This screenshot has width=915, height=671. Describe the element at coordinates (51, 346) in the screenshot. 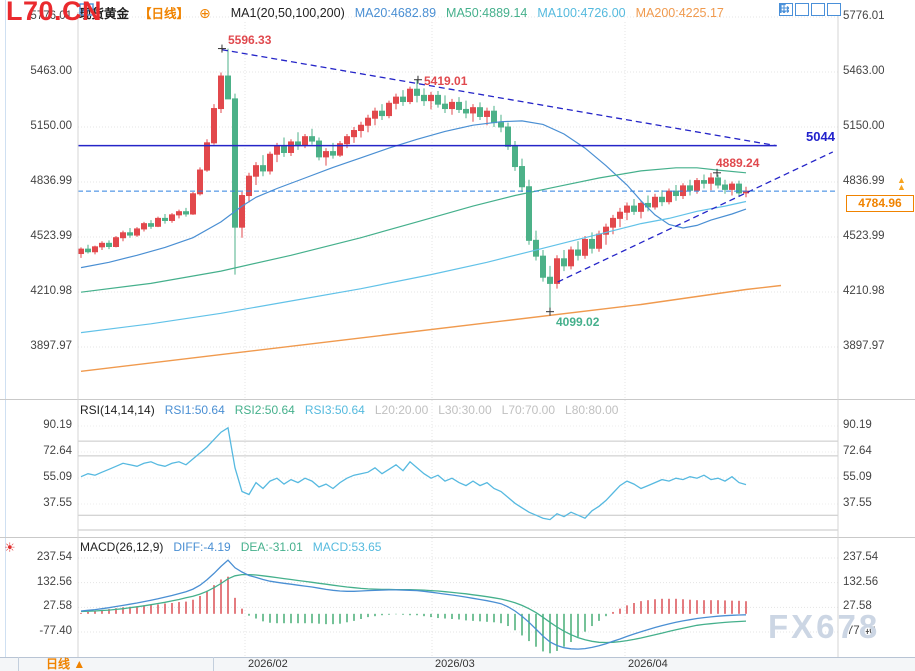

I see `axis-tick-label: 3897.97` at that location.